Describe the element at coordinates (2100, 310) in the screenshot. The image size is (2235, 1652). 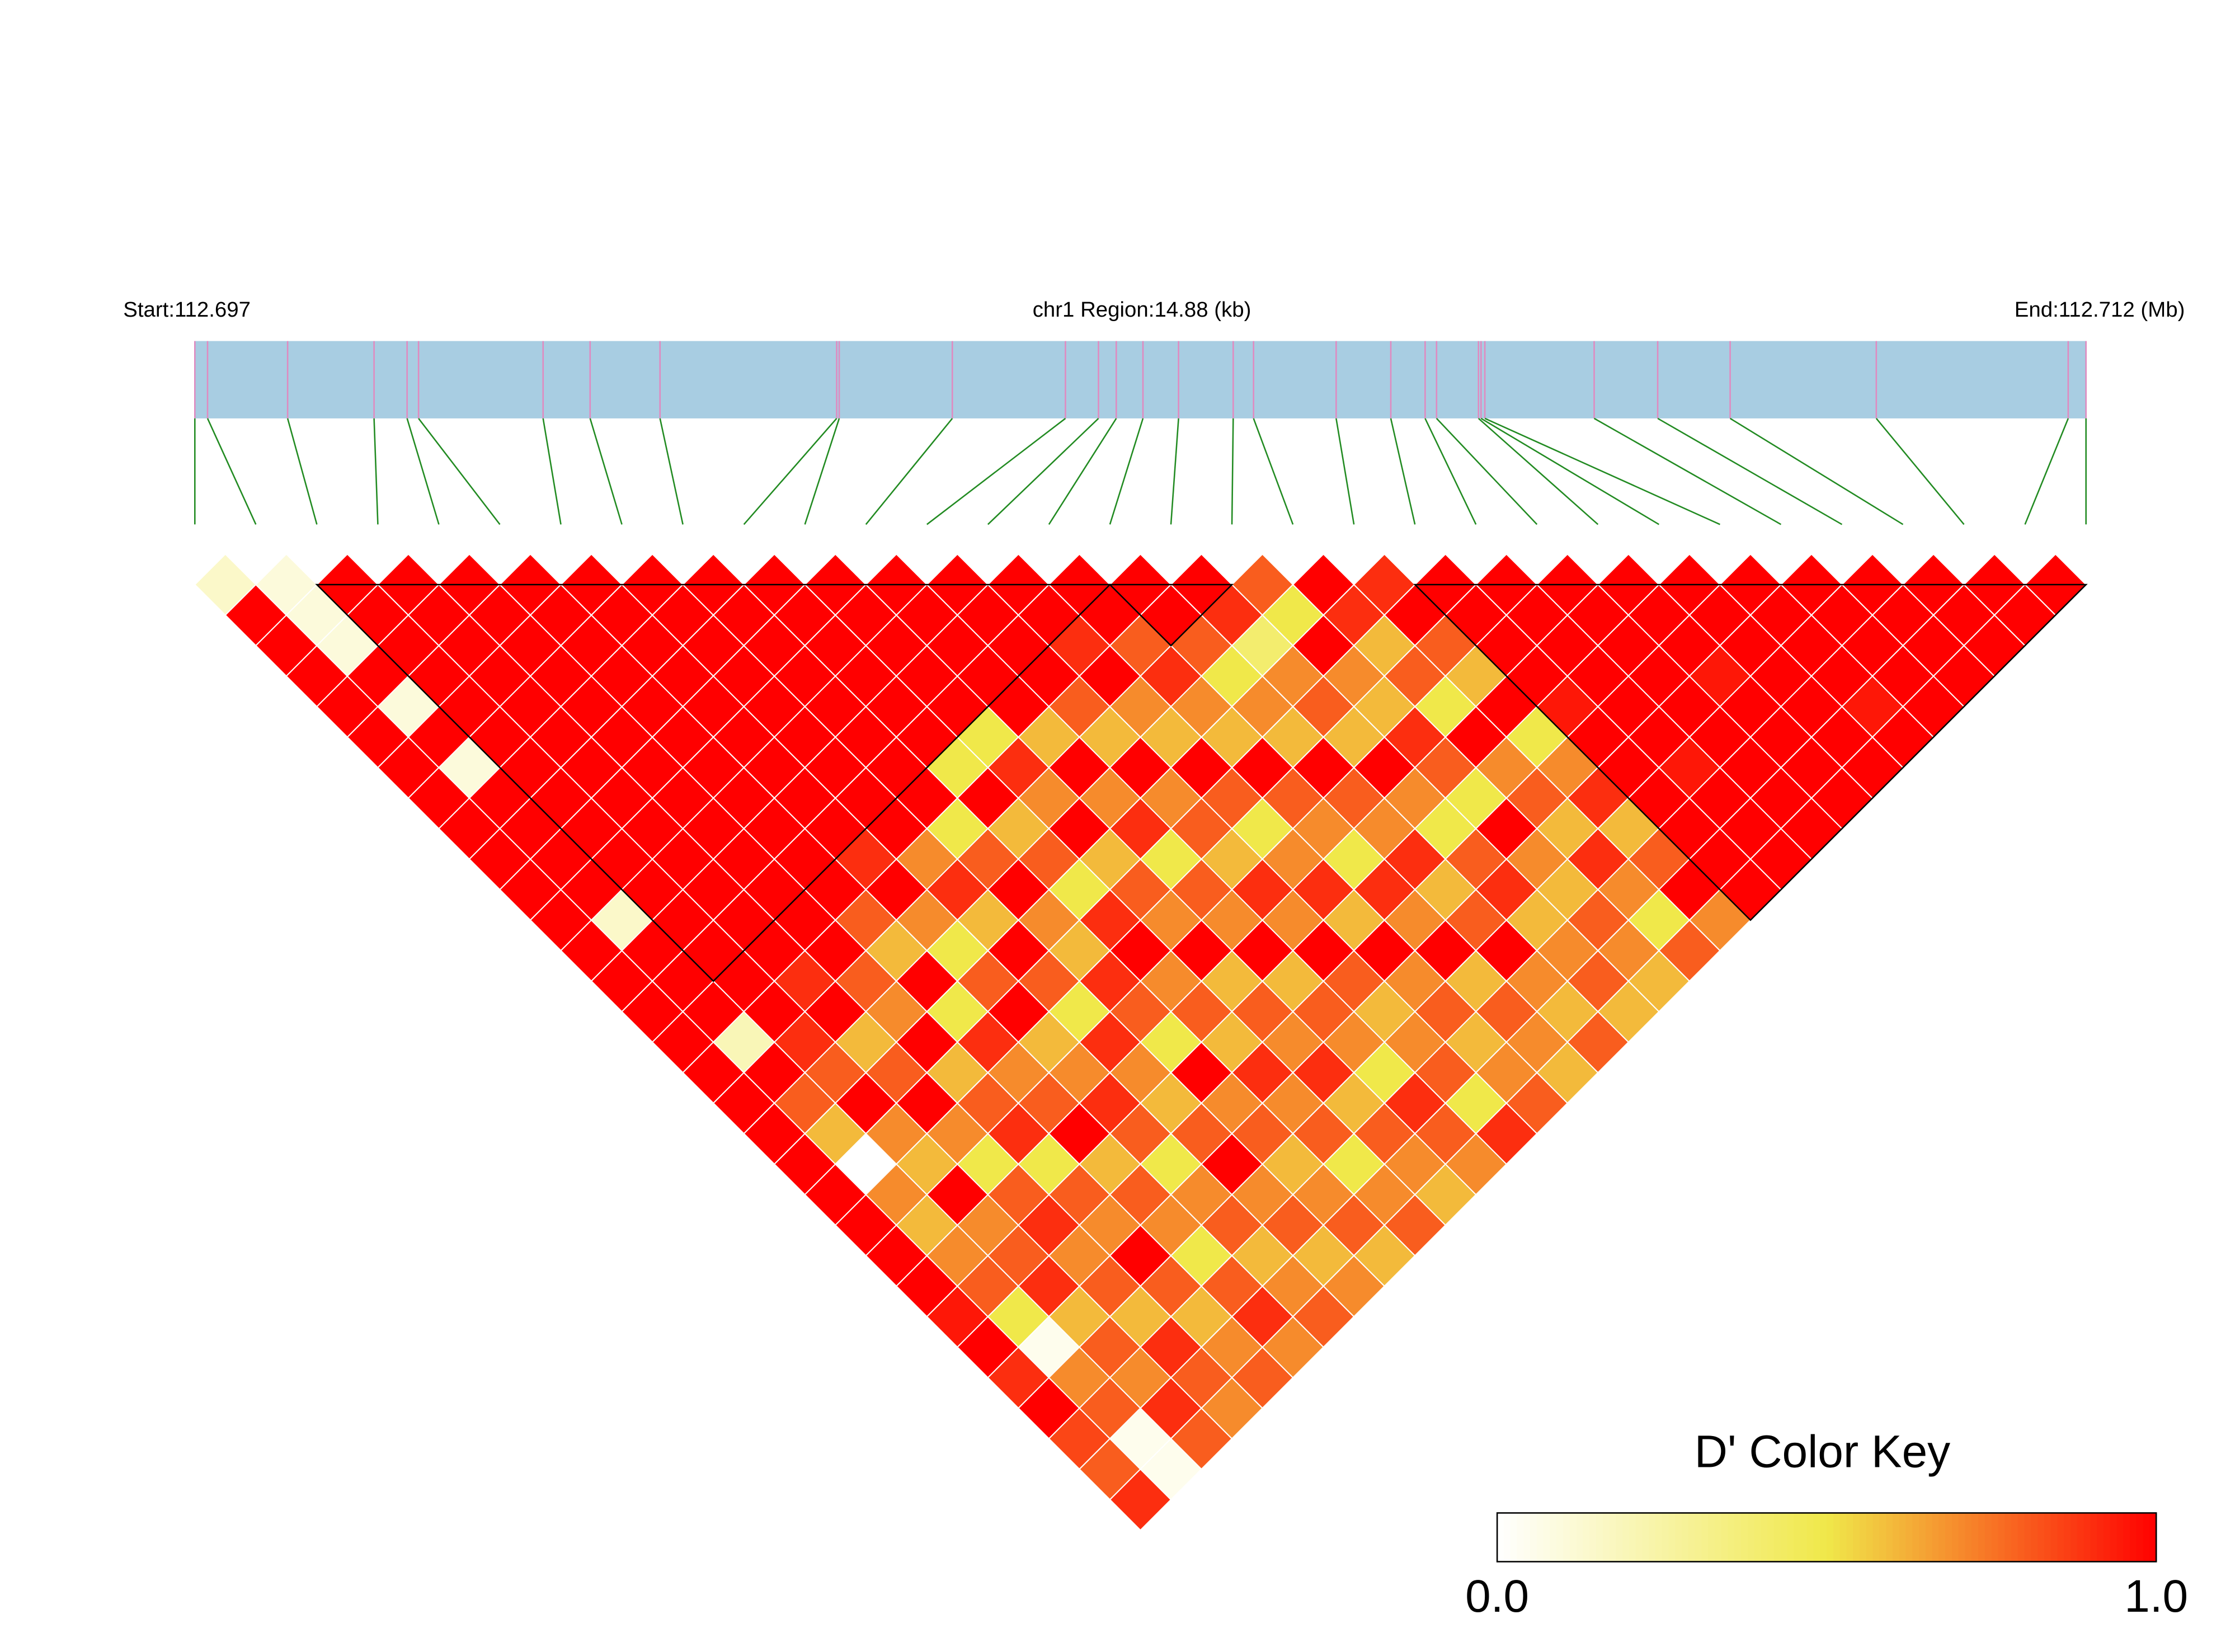
I see `end-label: End:112.712 (Mb)` at that location.